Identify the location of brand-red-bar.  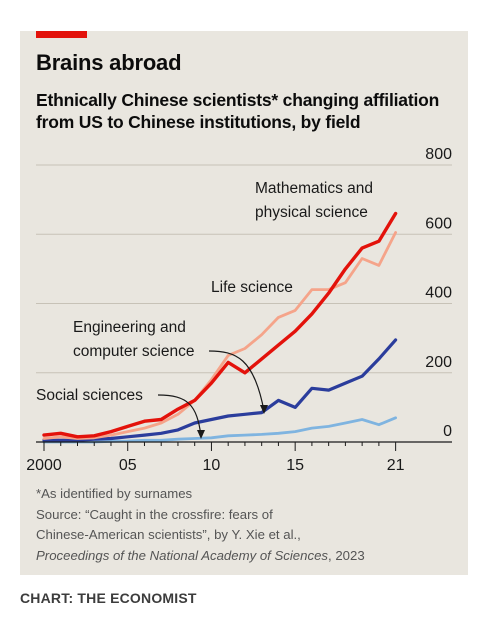
(61, 34).